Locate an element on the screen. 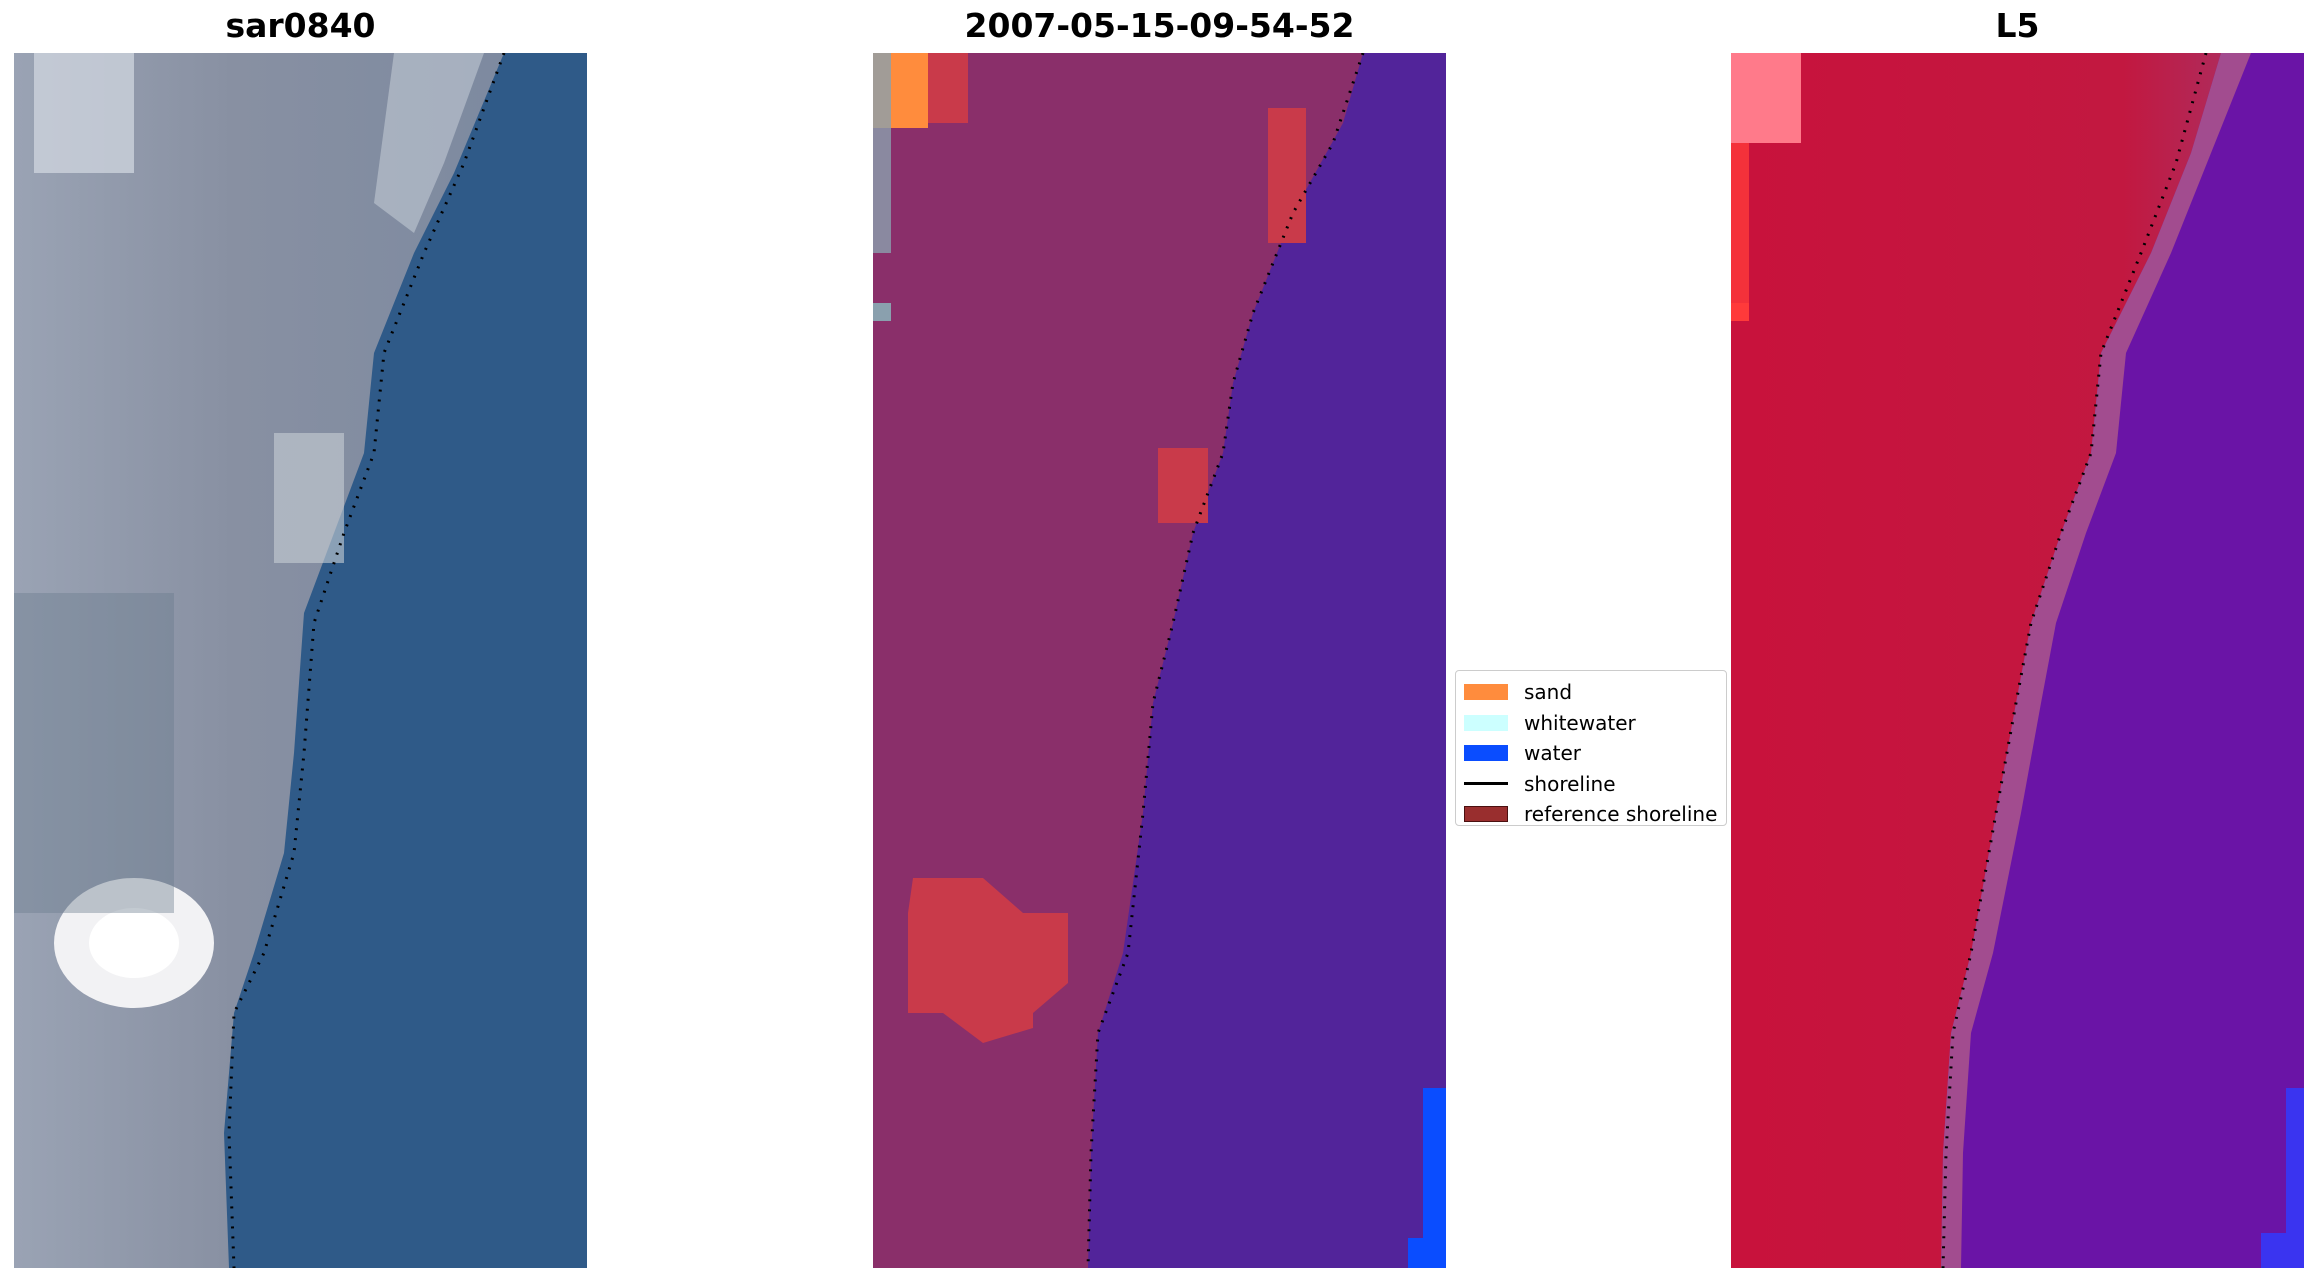 Image resolution: width=2317 pixels, height=1283 pixels. legend-label: reference shoreline is located at coordinates (1621, 814).